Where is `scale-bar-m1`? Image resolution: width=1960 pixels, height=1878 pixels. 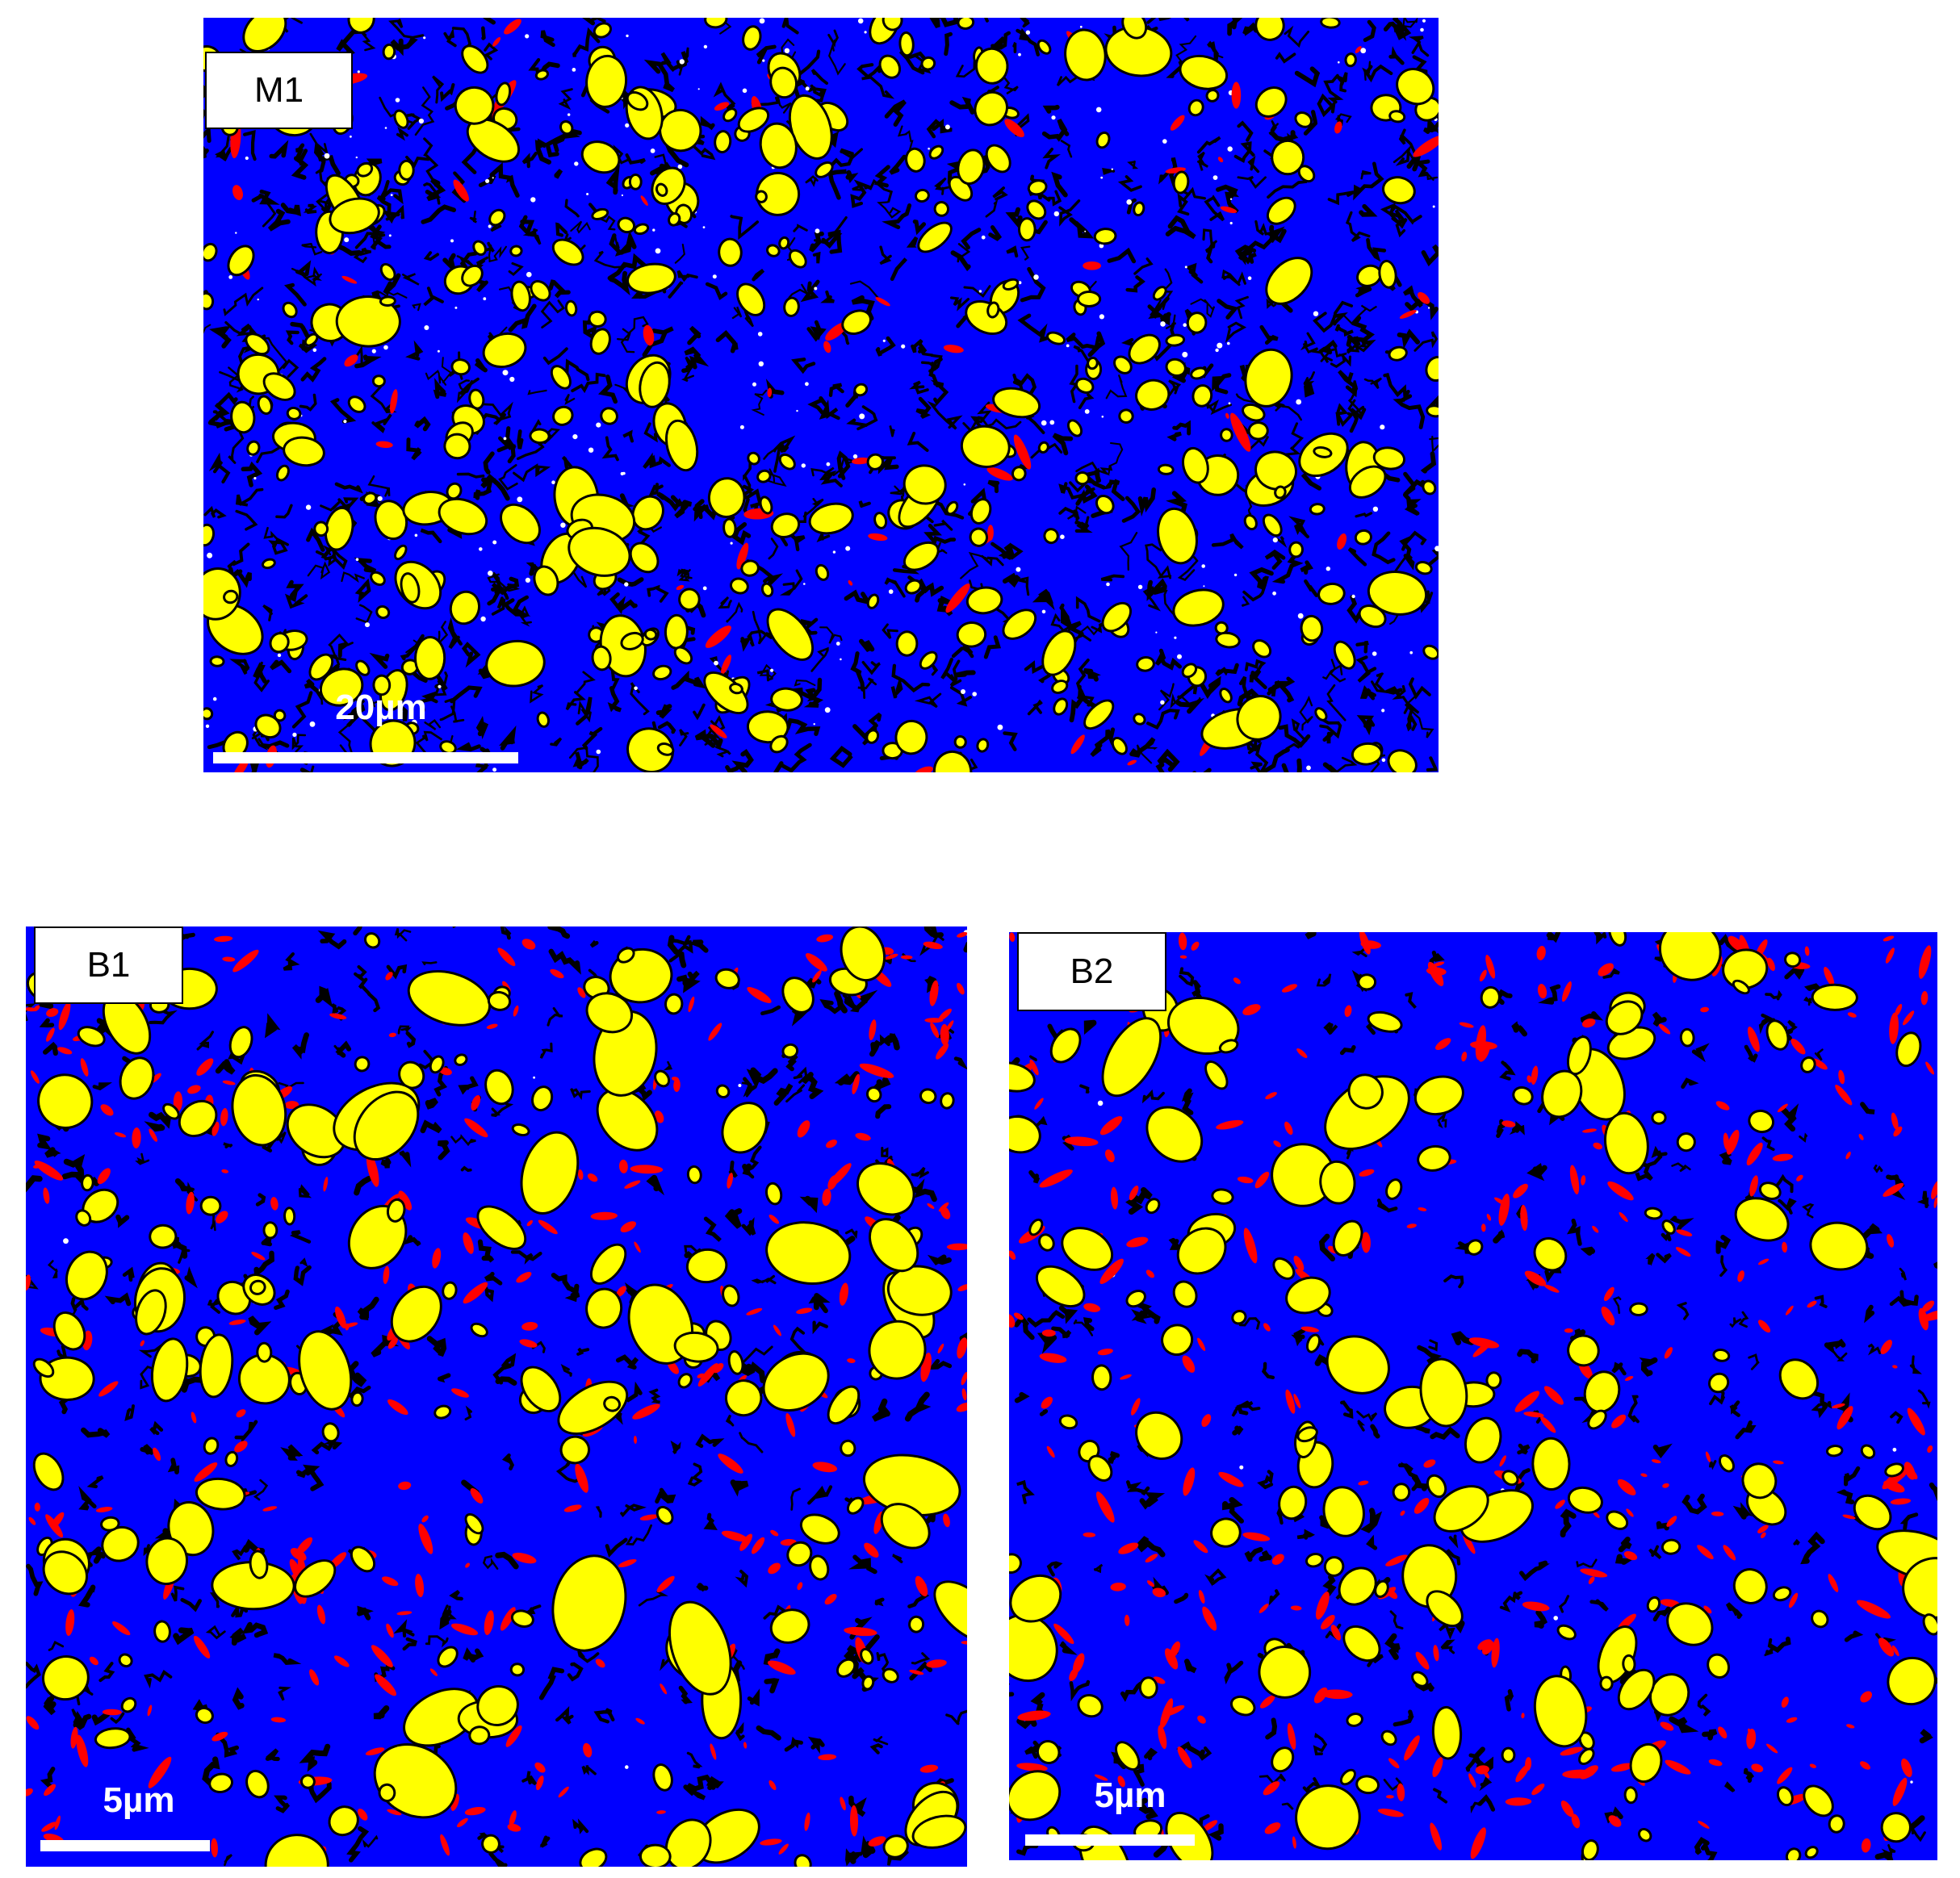
scale-bar-m1 is located at coordinates (365, 757).